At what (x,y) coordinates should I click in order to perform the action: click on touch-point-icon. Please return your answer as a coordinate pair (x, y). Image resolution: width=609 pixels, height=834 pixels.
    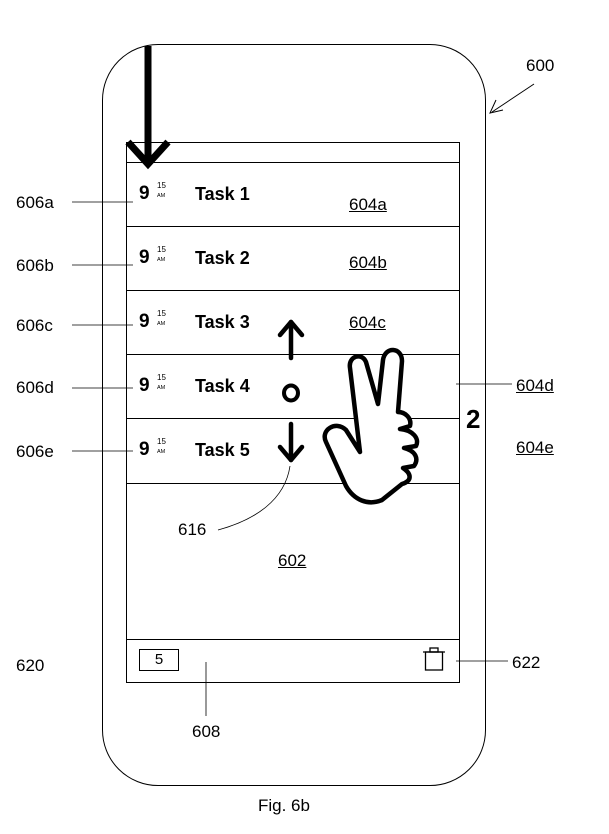
    Looking at the image, I should click on (291, 393).